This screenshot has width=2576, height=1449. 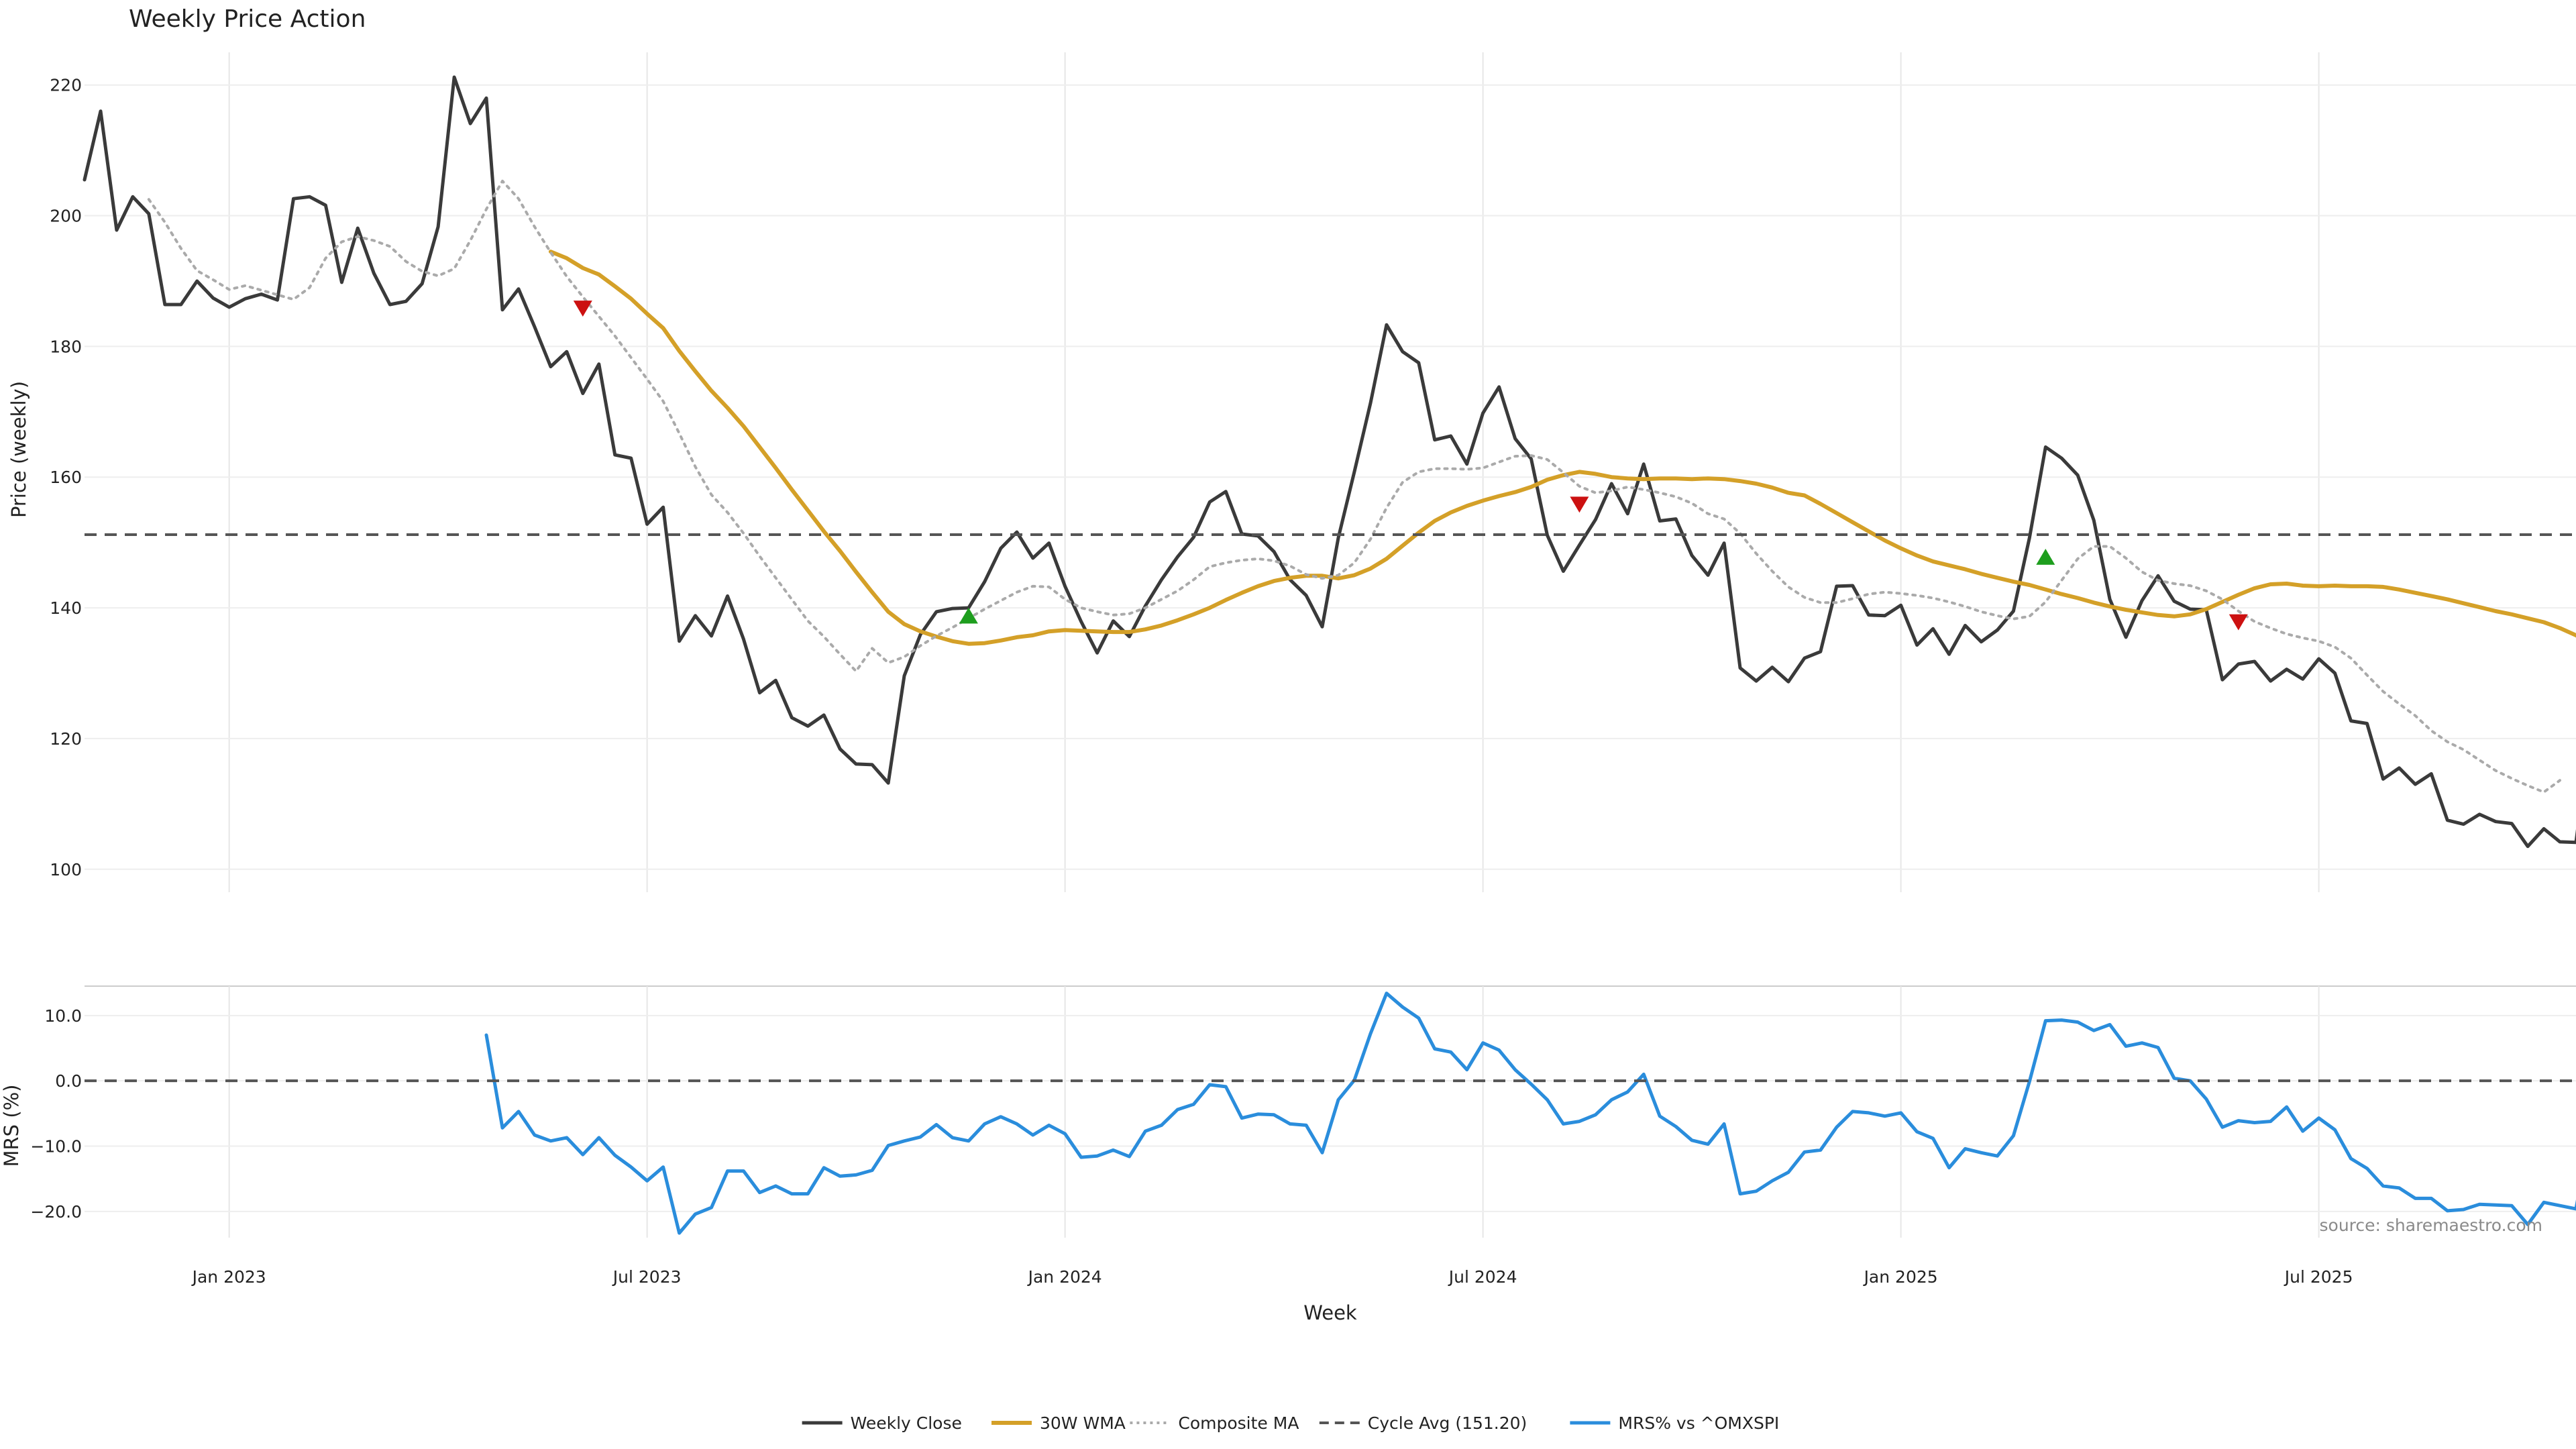 I want to click on x-tick-label: Jul 2025, so click(x=2318, y=1277).